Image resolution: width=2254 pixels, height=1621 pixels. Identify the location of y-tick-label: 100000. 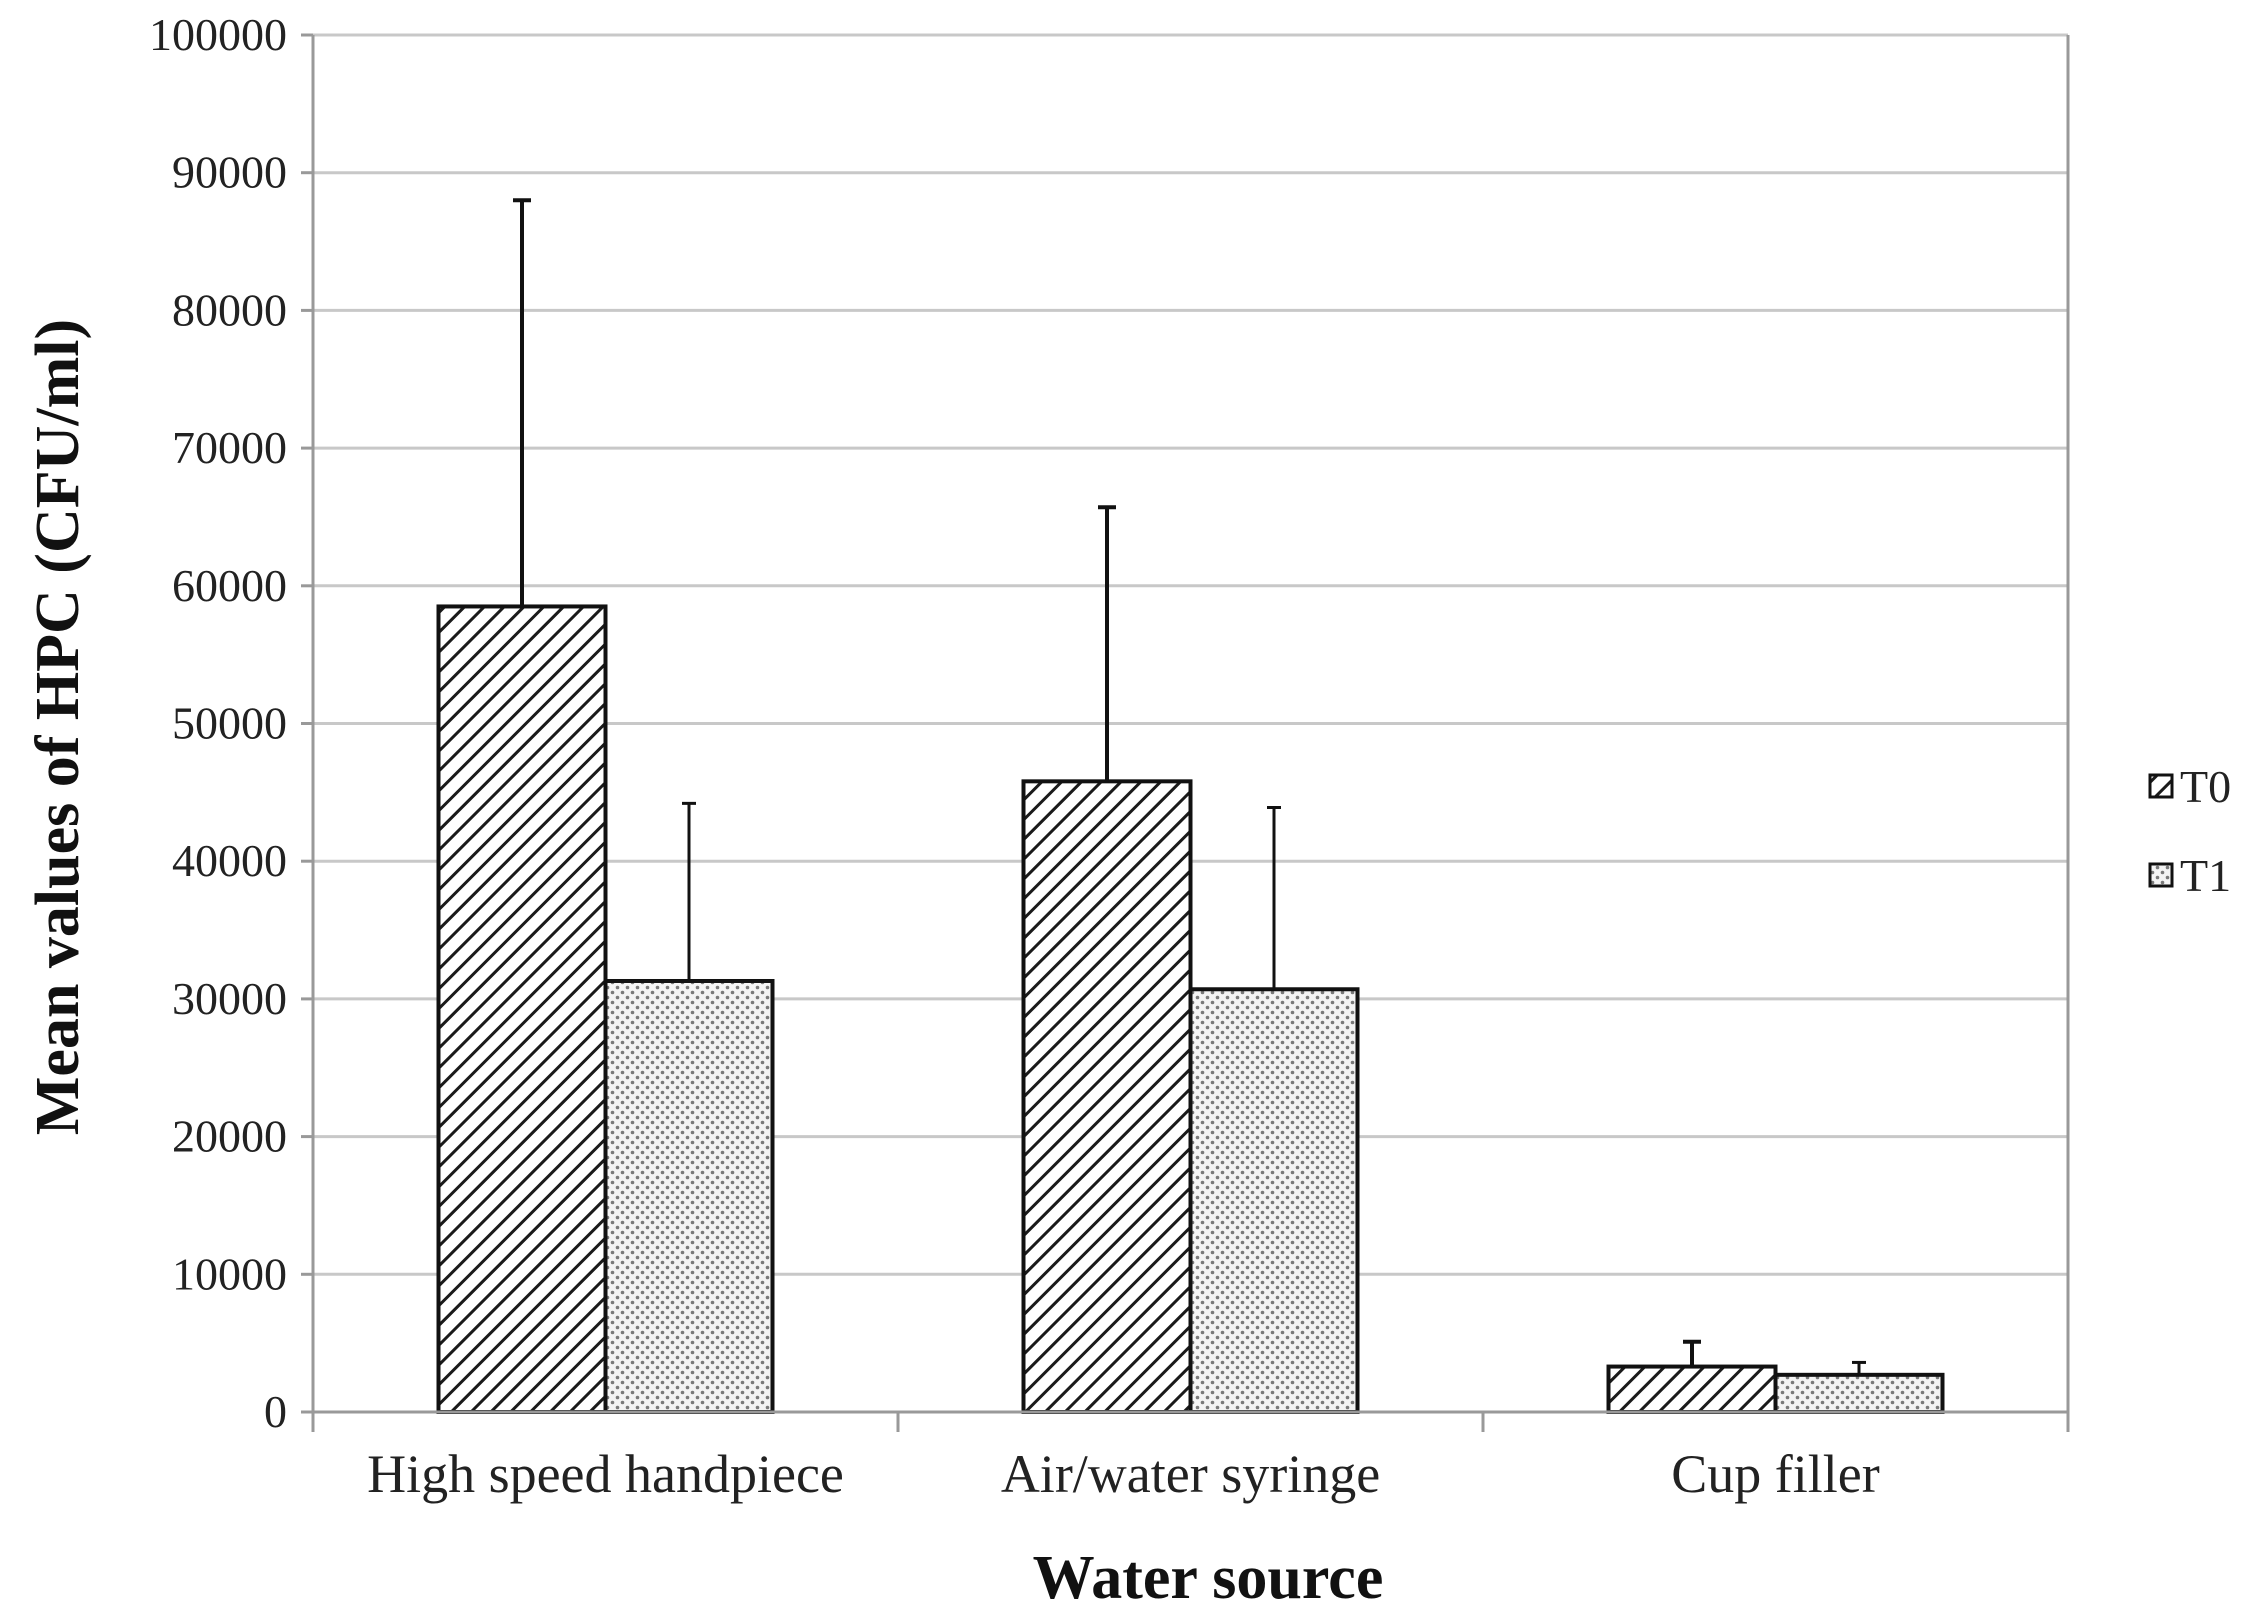
(218, 34).